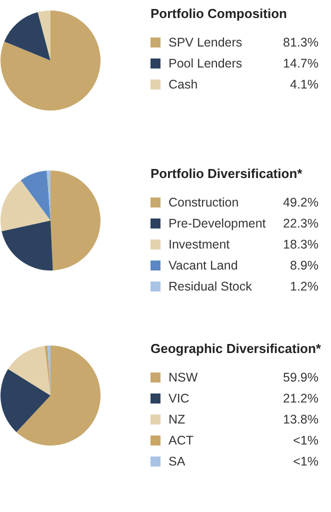 This screenshot has width=331, height=512. Describe the element at coordinates (304, 265) in the screenshot. I see `data-label: 8.9%` at that location.